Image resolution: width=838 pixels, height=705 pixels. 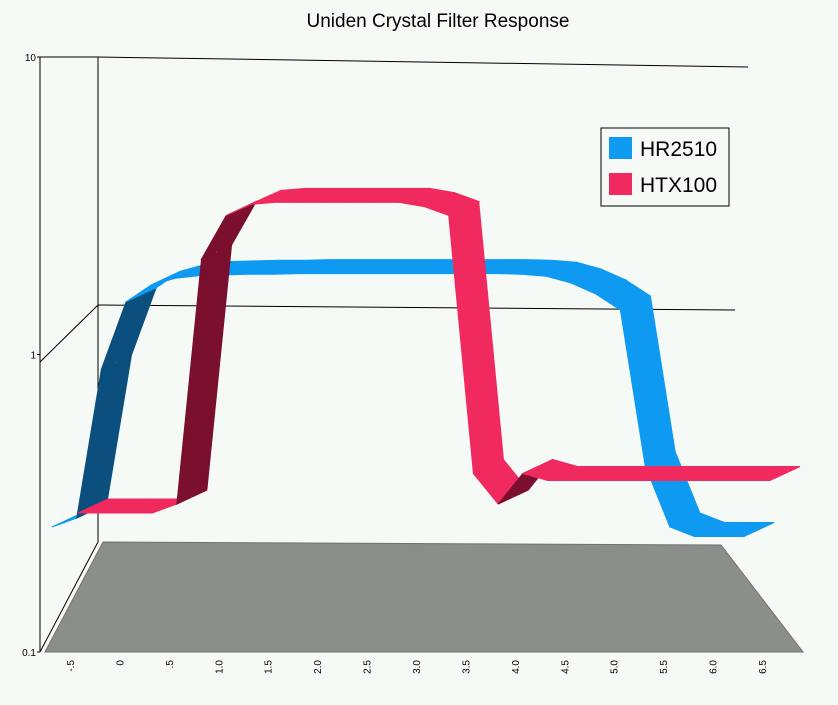 I want to click on legend-swatch-hr2510, so click(x=620, y=148).